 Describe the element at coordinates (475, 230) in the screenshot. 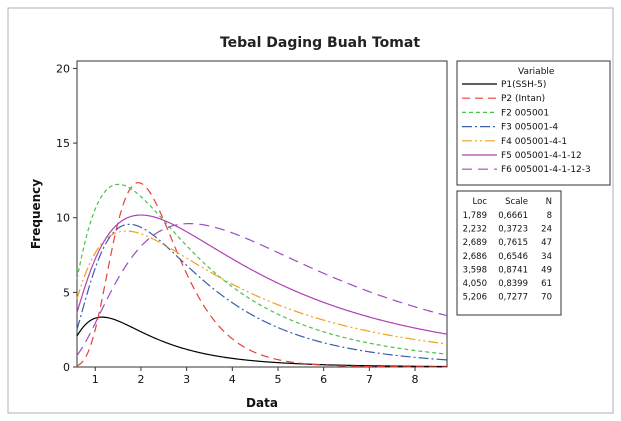

I see `stats-loc: 2,232` at that location.